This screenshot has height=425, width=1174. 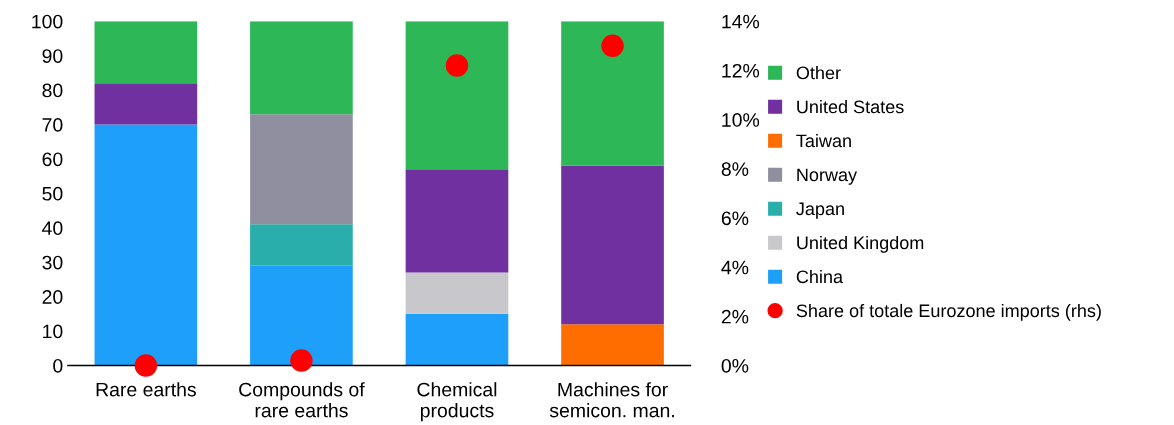 I want to click on y-tick-label: 90, so click(x=52, y=56).